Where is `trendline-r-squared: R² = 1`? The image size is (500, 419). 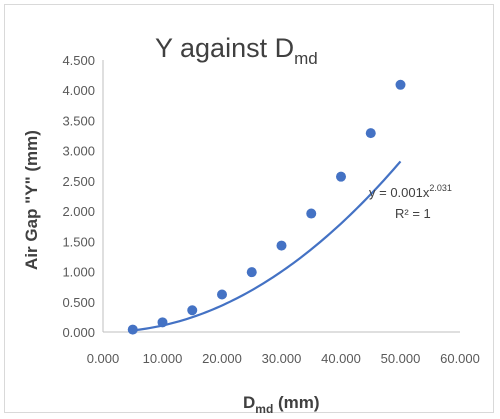
trendline-r-squared: R² = 1 is located at coordinates (413, 213).